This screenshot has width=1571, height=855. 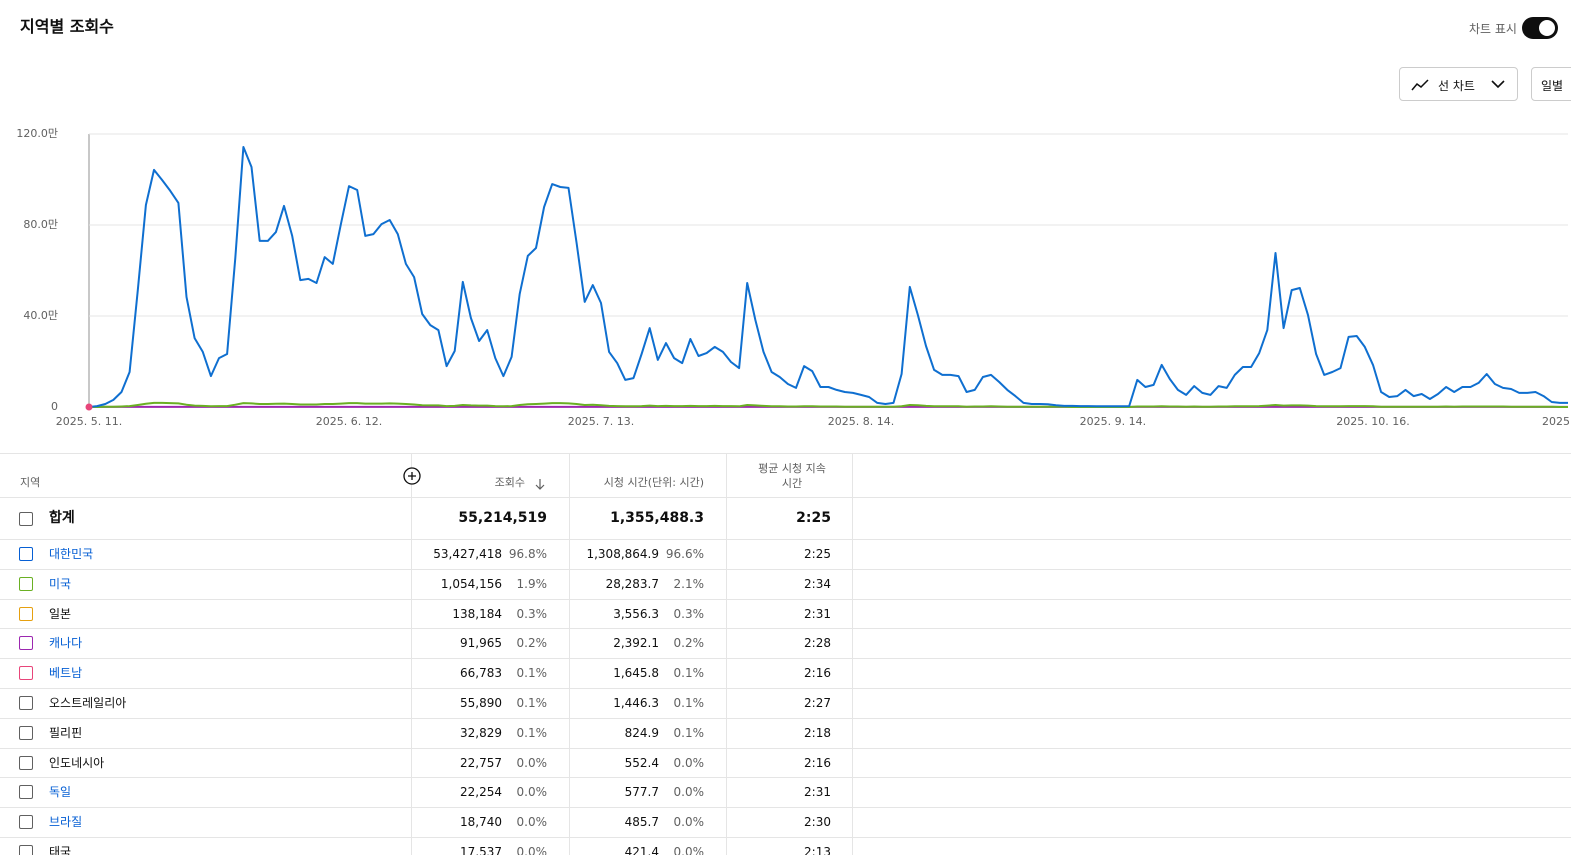 I want to click on watch-time-share: 96.6%, so click(x=684, y=553).